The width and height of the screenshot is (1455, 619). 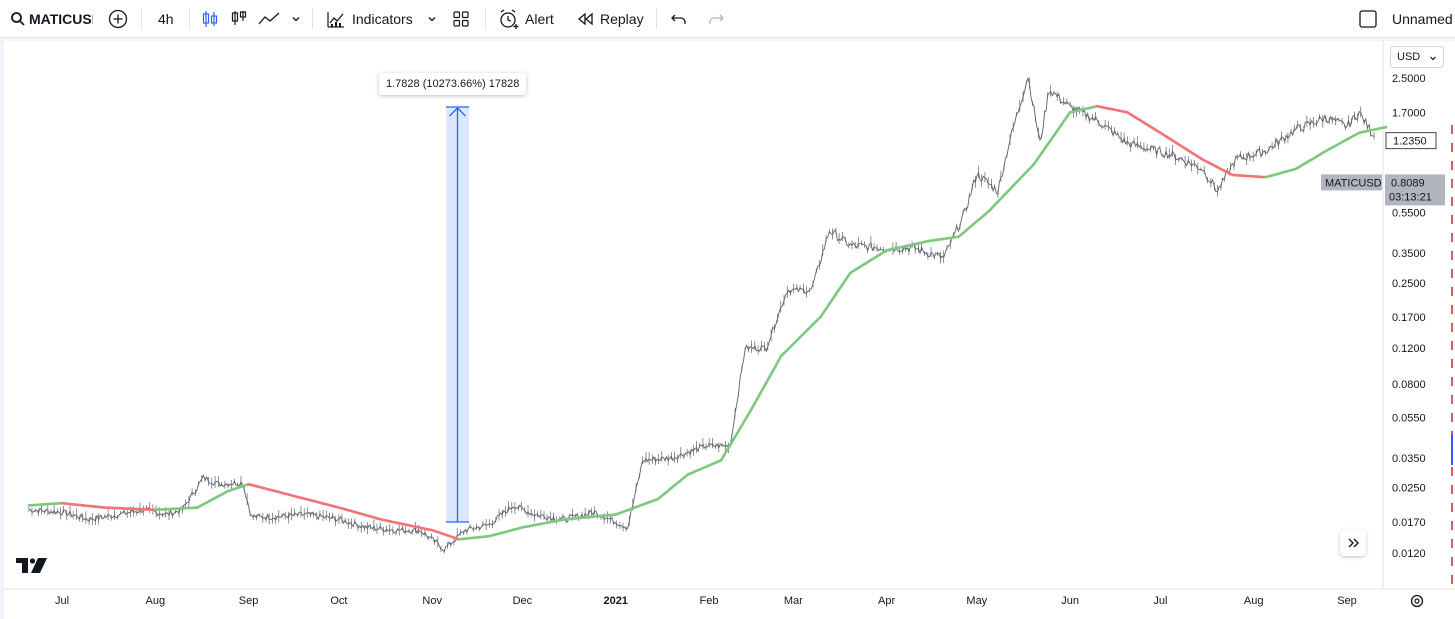 I want to click on candles-style-button, so click(x=210, y=18).